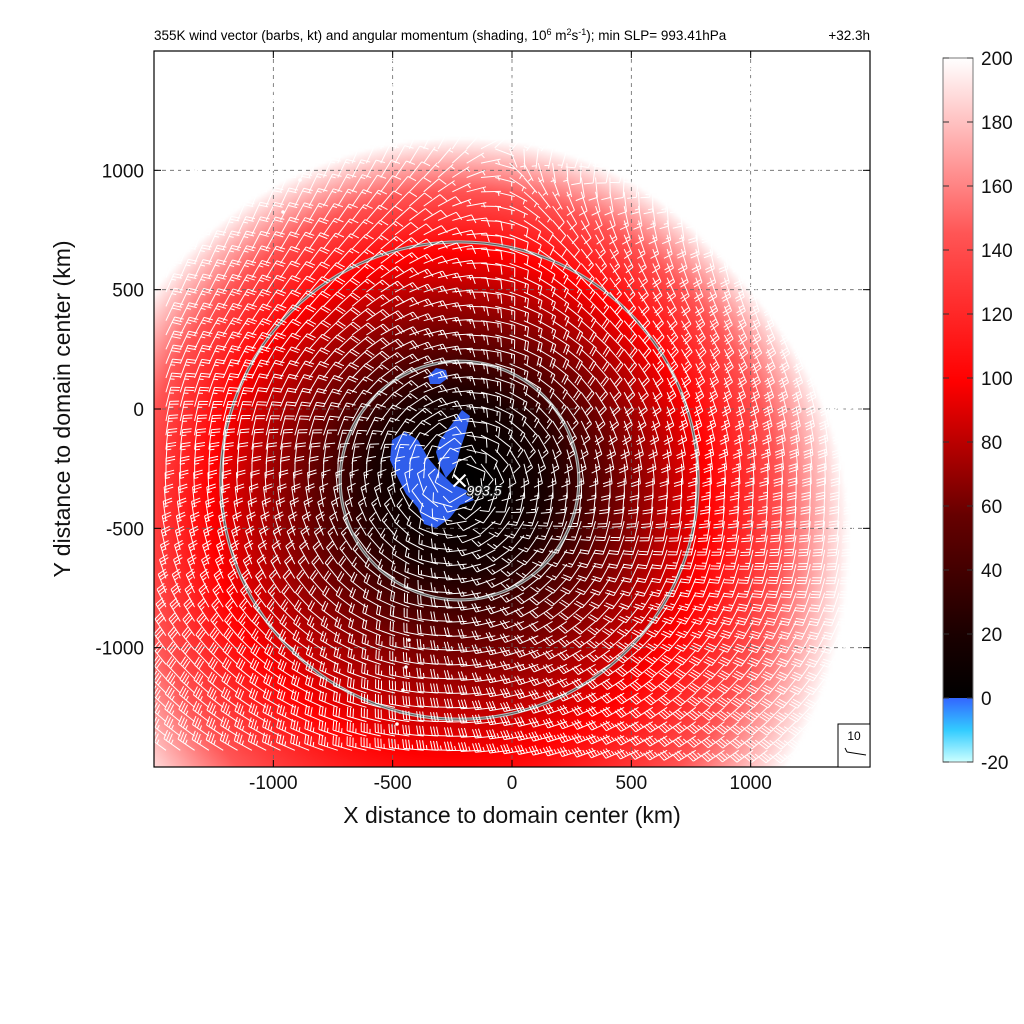 This screenshot has width=1024, height=1024. I want to click on colorbar-tick-label: 120, so click(997, 315).